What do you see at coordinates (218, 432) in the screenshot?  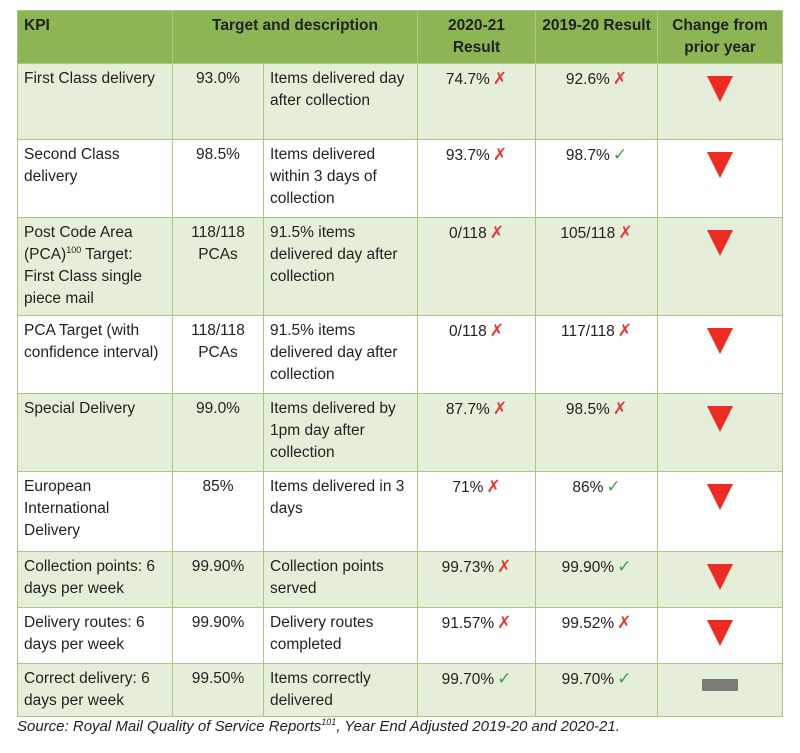 I see `target-value: 99.0%` at bounding box center [218, 432].